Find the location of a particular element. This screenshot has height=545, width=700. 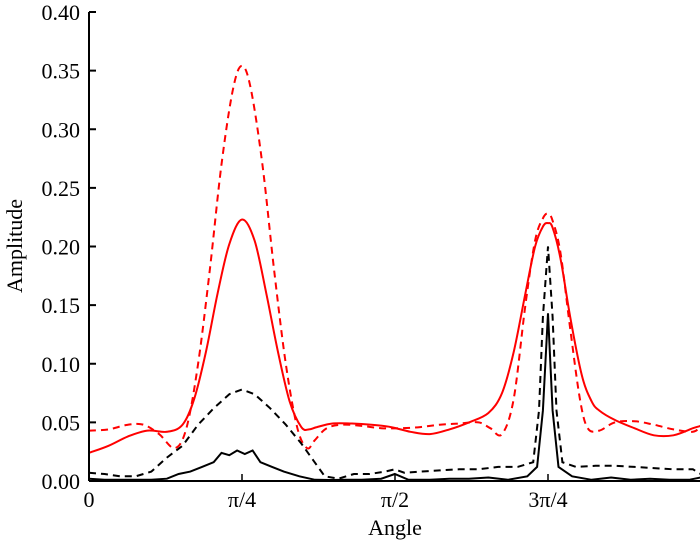

x-axis-ticks: 0 π/4 π/2 3π/4 is located at coordinates (326, 493).